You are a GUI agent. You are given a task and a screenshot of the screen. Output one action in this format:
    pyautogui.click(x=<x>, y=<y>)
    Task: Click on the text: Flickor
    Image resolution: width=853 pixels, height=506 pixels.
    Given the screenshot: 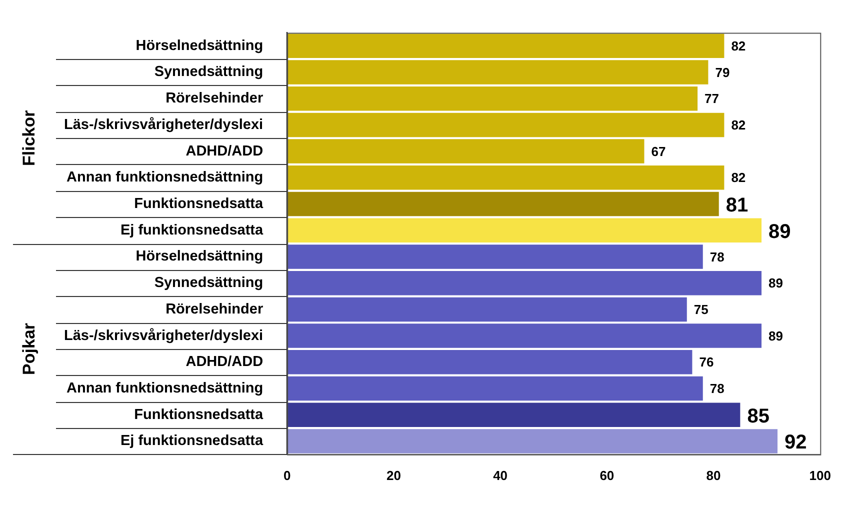 What is the action you would take?
    pyautogui.click(x=29, y=138)
    